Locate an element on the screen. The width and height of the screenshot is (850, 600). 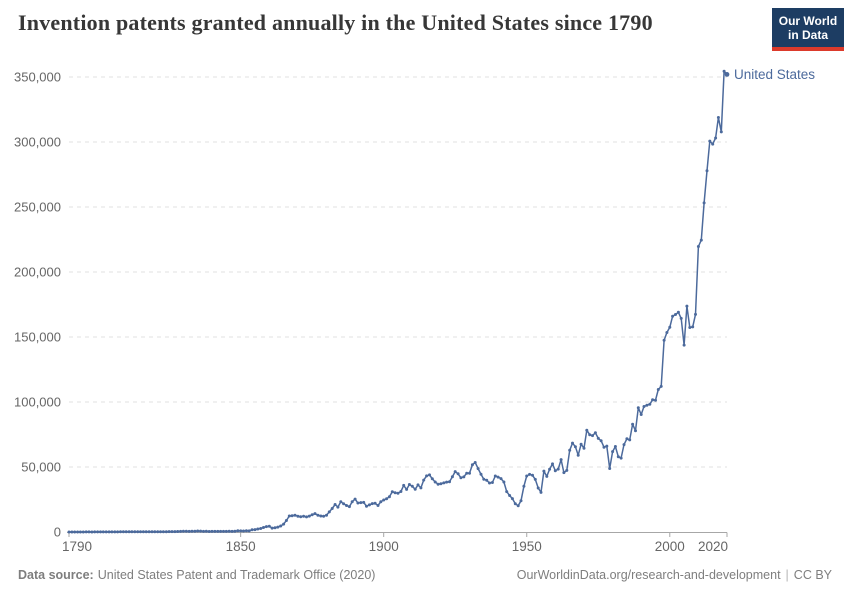
data-point-1987 is located at coordinates (633, 424).